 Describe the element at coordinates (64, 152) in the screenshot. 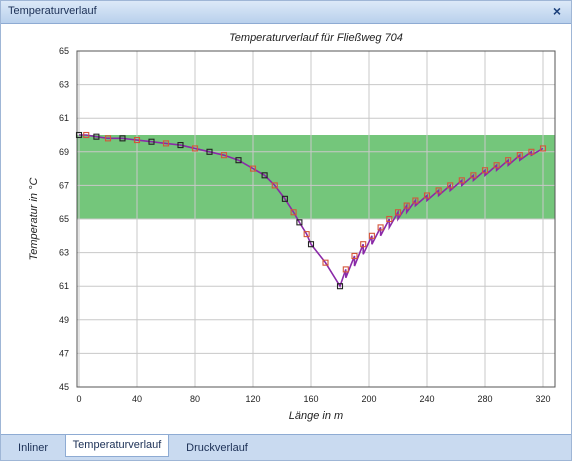

I see `y-tick-label: 69` at that location.